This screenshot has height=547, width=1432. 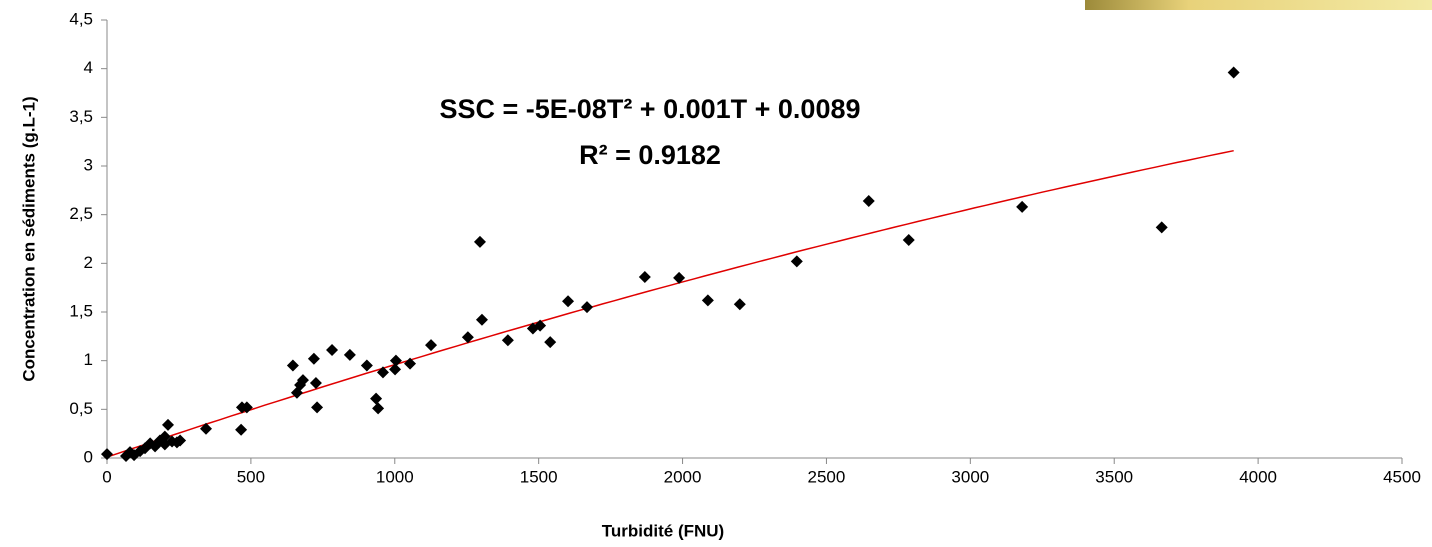 I want to click on y-tick-label: 3, so click(x=88, y=164).